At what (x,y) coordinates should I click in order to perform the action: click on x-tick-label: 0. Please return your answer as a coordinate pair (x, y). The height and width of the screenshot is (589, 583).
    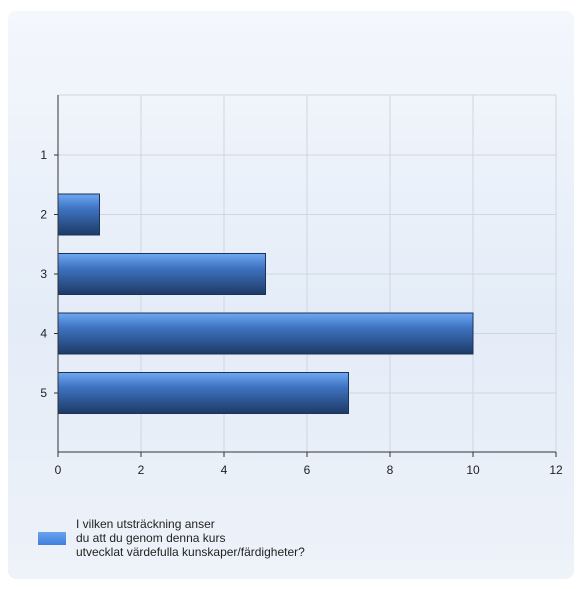
    Looking at the image, I should click on (58, 470).